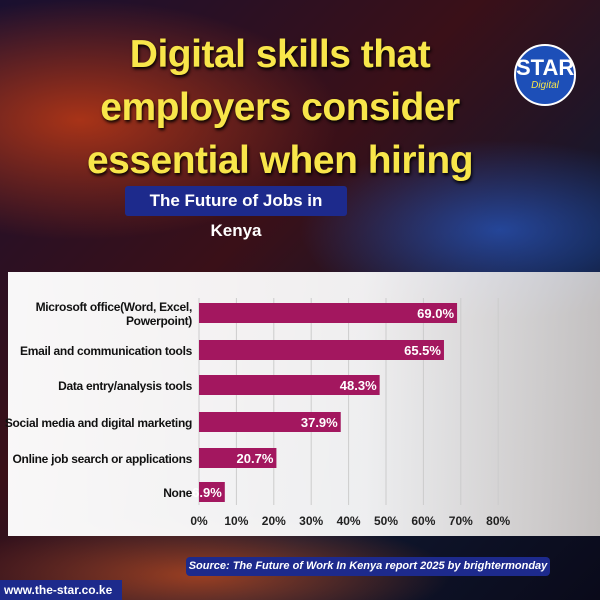 The image size is (600, 600). I want to click on category-label: Data entry/analysis tools, so click(125, 386).